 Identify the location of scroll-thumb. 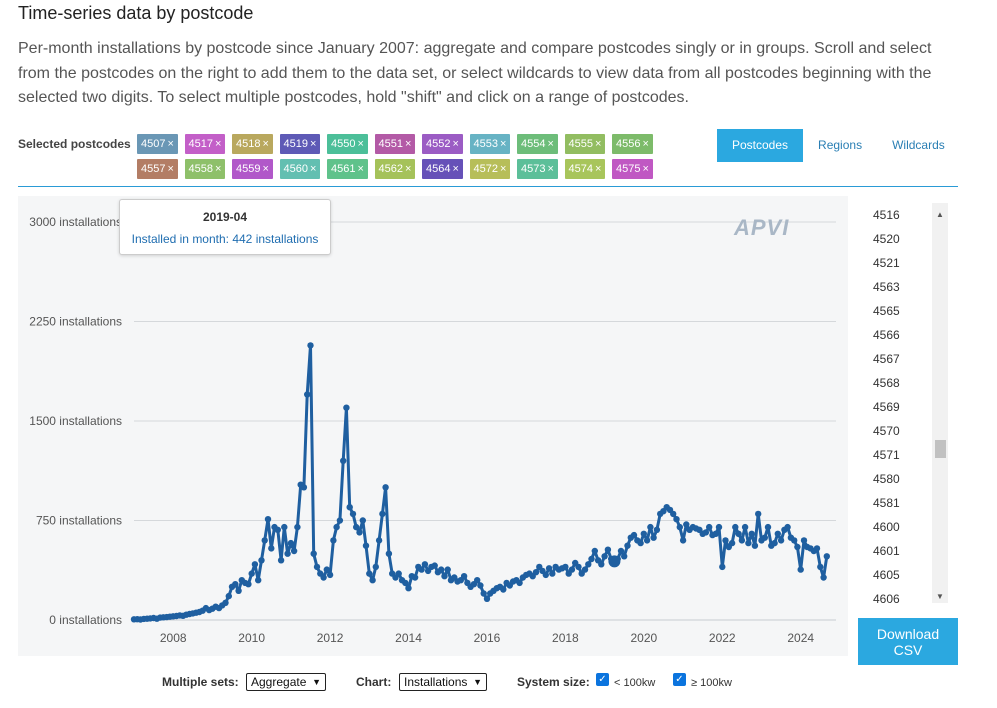
(940, 449).